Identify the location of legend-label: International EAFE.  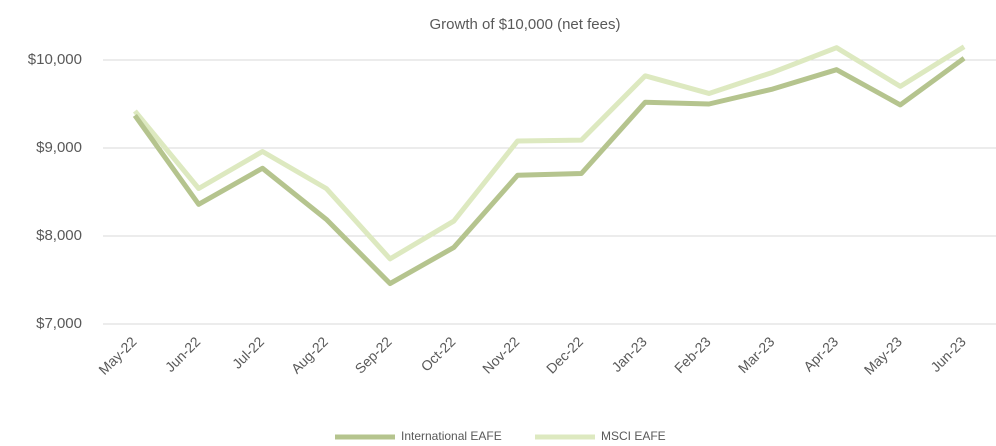
(451, 436).